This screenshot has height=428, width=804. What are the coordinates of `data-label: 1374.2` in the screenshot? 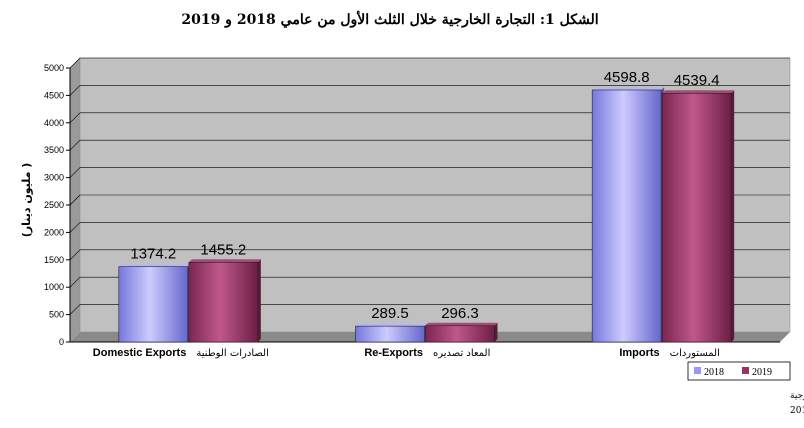 It's located at (153, 254).